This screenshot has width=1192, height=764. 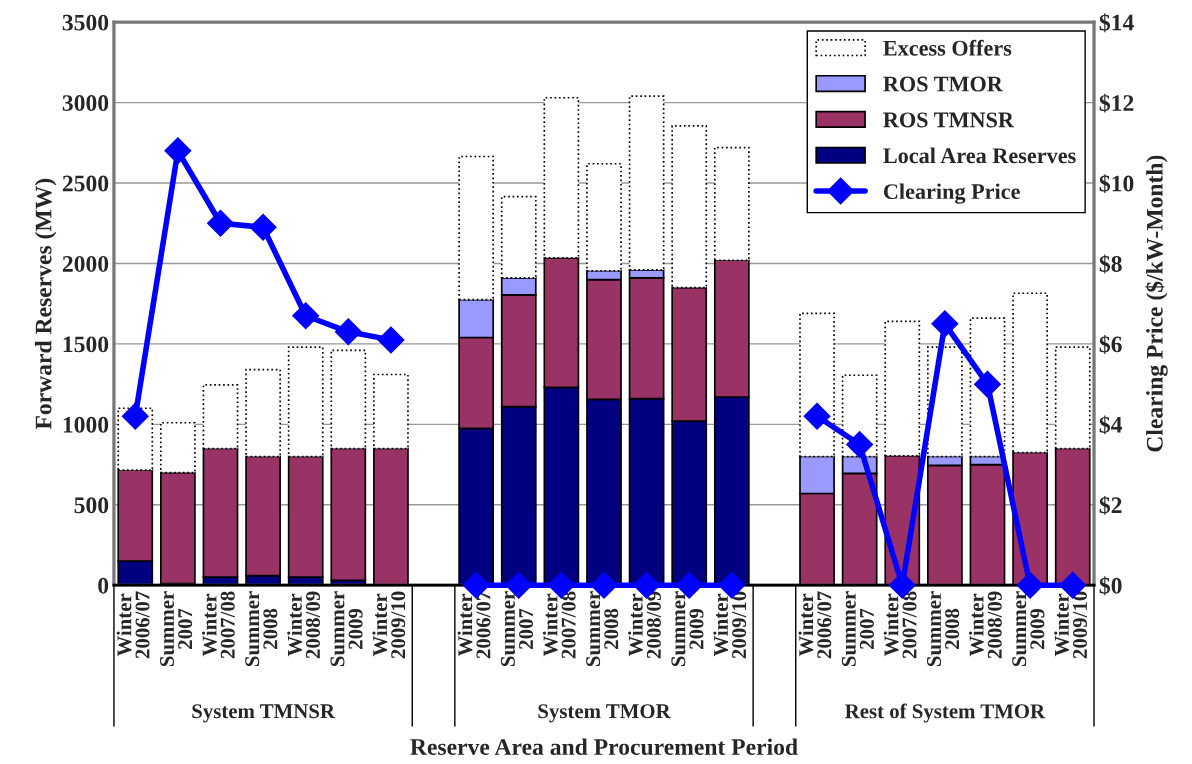 I want to click on y2-tick-label: $14, so click(x=1116, y=23).